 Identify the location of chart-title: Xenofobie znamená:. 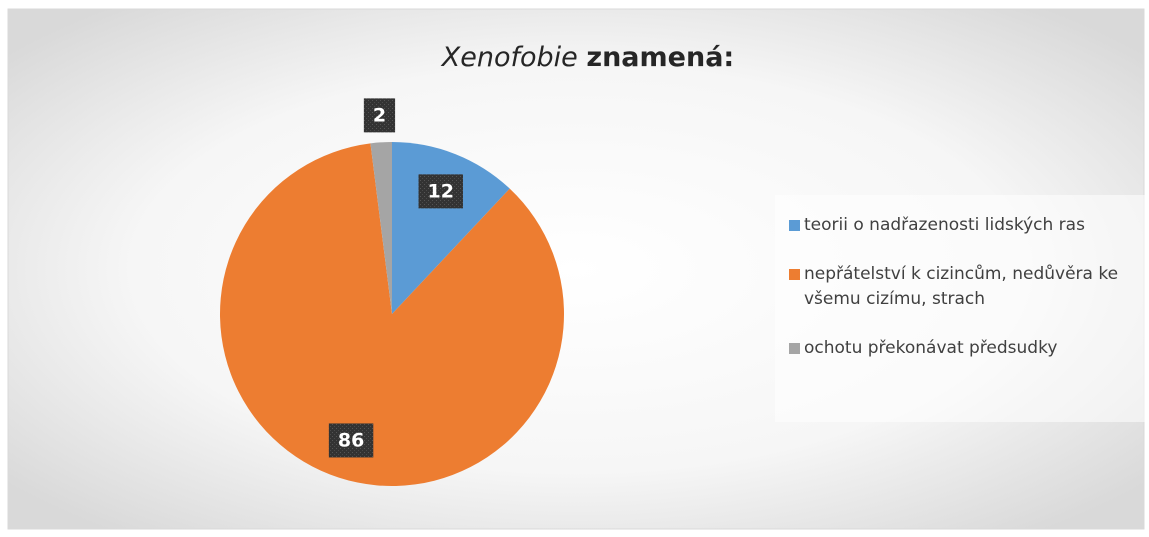
(587, 57).